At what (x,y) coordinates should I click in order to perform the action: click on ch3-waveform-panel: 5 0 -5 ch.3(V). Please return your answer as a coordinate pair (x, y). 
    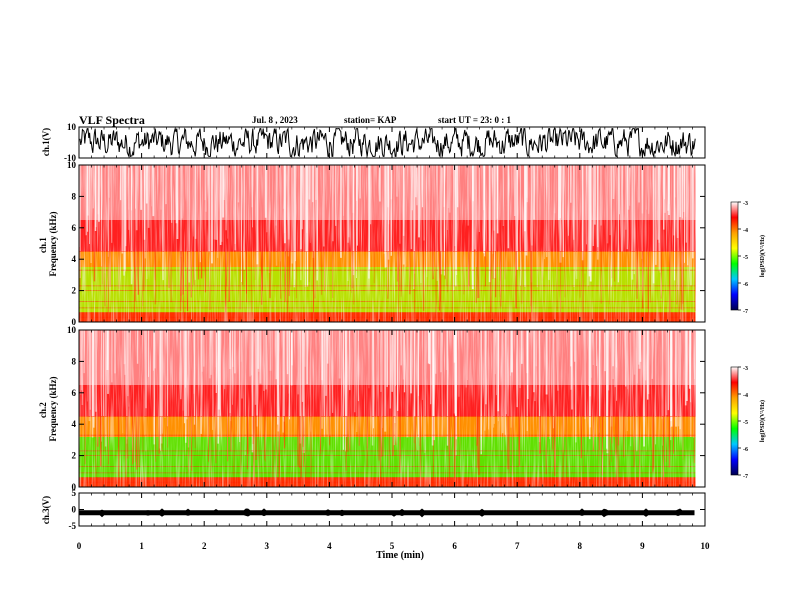
    Looking at the image, I should click on (373, 509).